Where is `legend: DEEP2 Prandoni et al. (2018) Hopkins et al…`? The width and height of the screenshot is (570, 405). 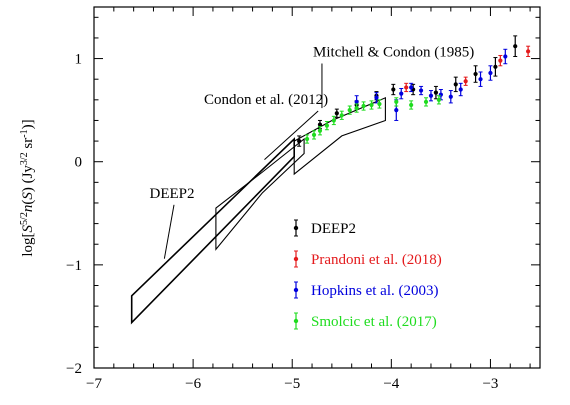 legend: DEEP2 Prandoni et al. (2018) Hopkins et al… is located at coordinates (367, 274).